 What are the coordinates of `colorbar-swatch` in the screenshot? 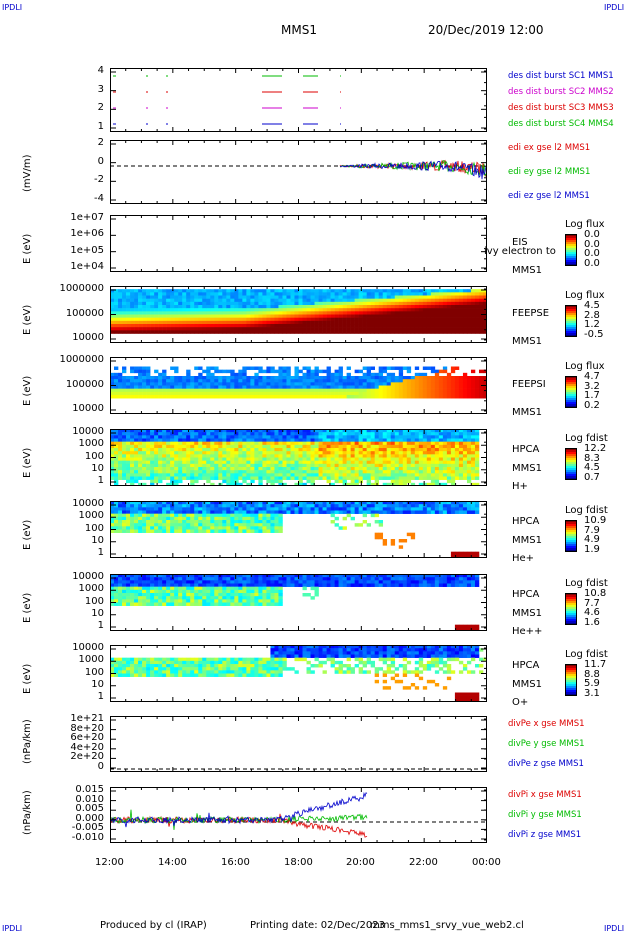 It's located at (571, 471).